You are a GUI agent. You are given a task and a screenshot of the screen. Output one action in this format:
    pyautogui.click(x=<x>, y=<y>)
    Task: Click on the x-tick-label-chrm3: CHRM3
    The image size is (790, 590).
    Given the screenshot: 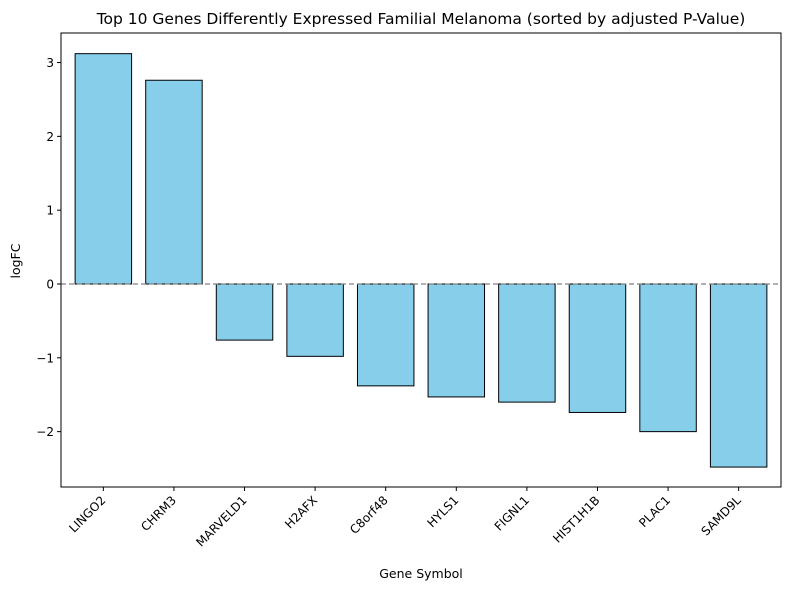 What is the action you would take?
    pyautogui.click(x=158, y=513)
    